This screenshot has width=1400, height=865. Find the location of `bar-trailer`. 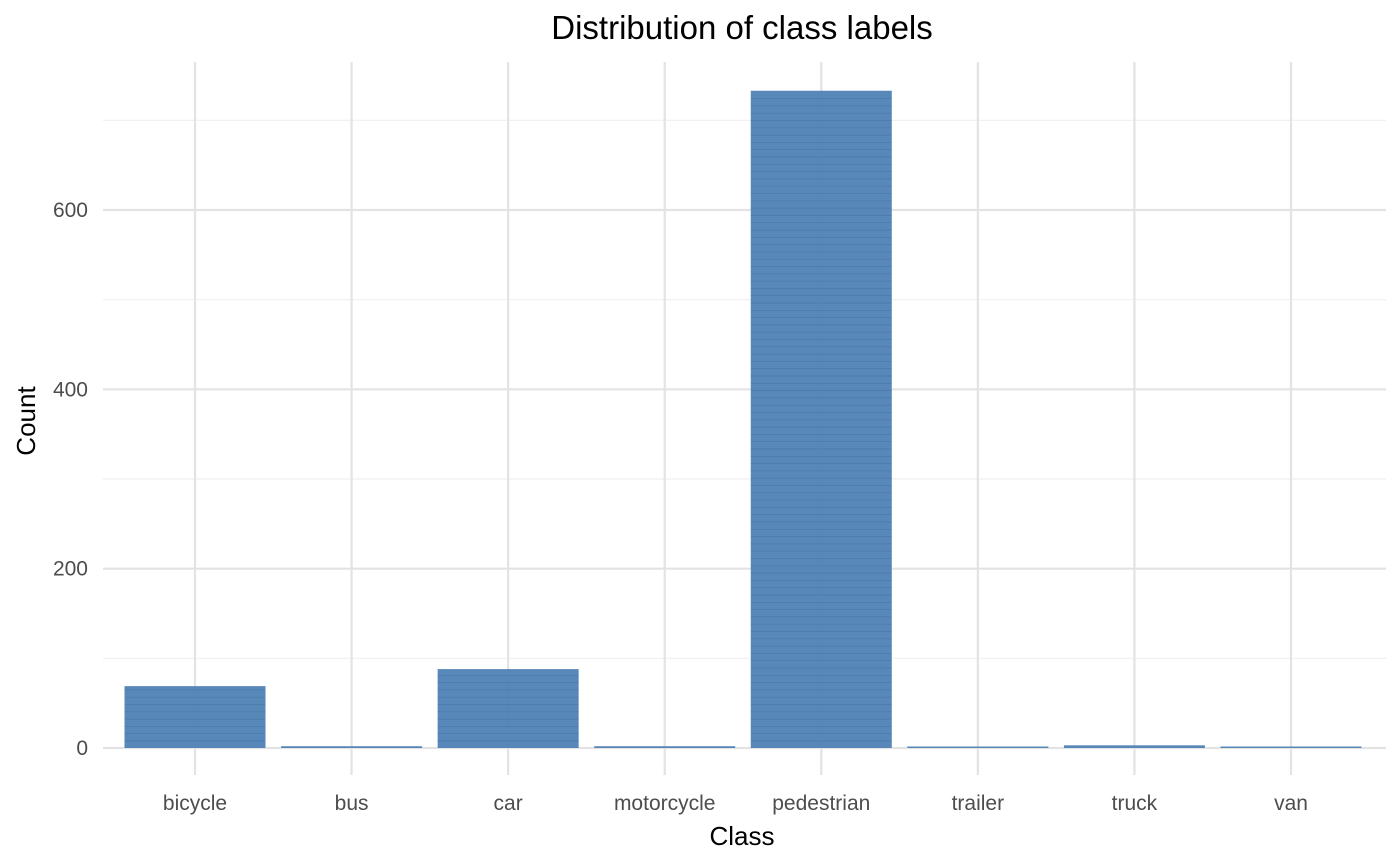

bar-trailer is located at coordinates (978, 747).